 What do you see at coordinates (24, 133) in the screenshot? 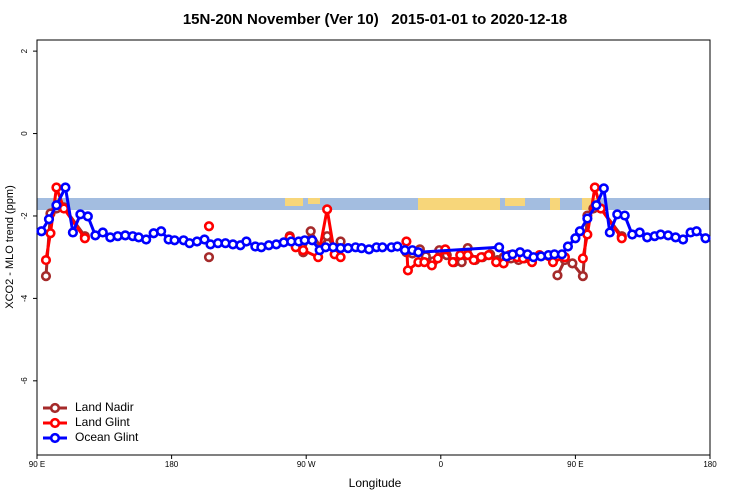
I see `y-tick-label: 0` at bounding box center [24, 133].